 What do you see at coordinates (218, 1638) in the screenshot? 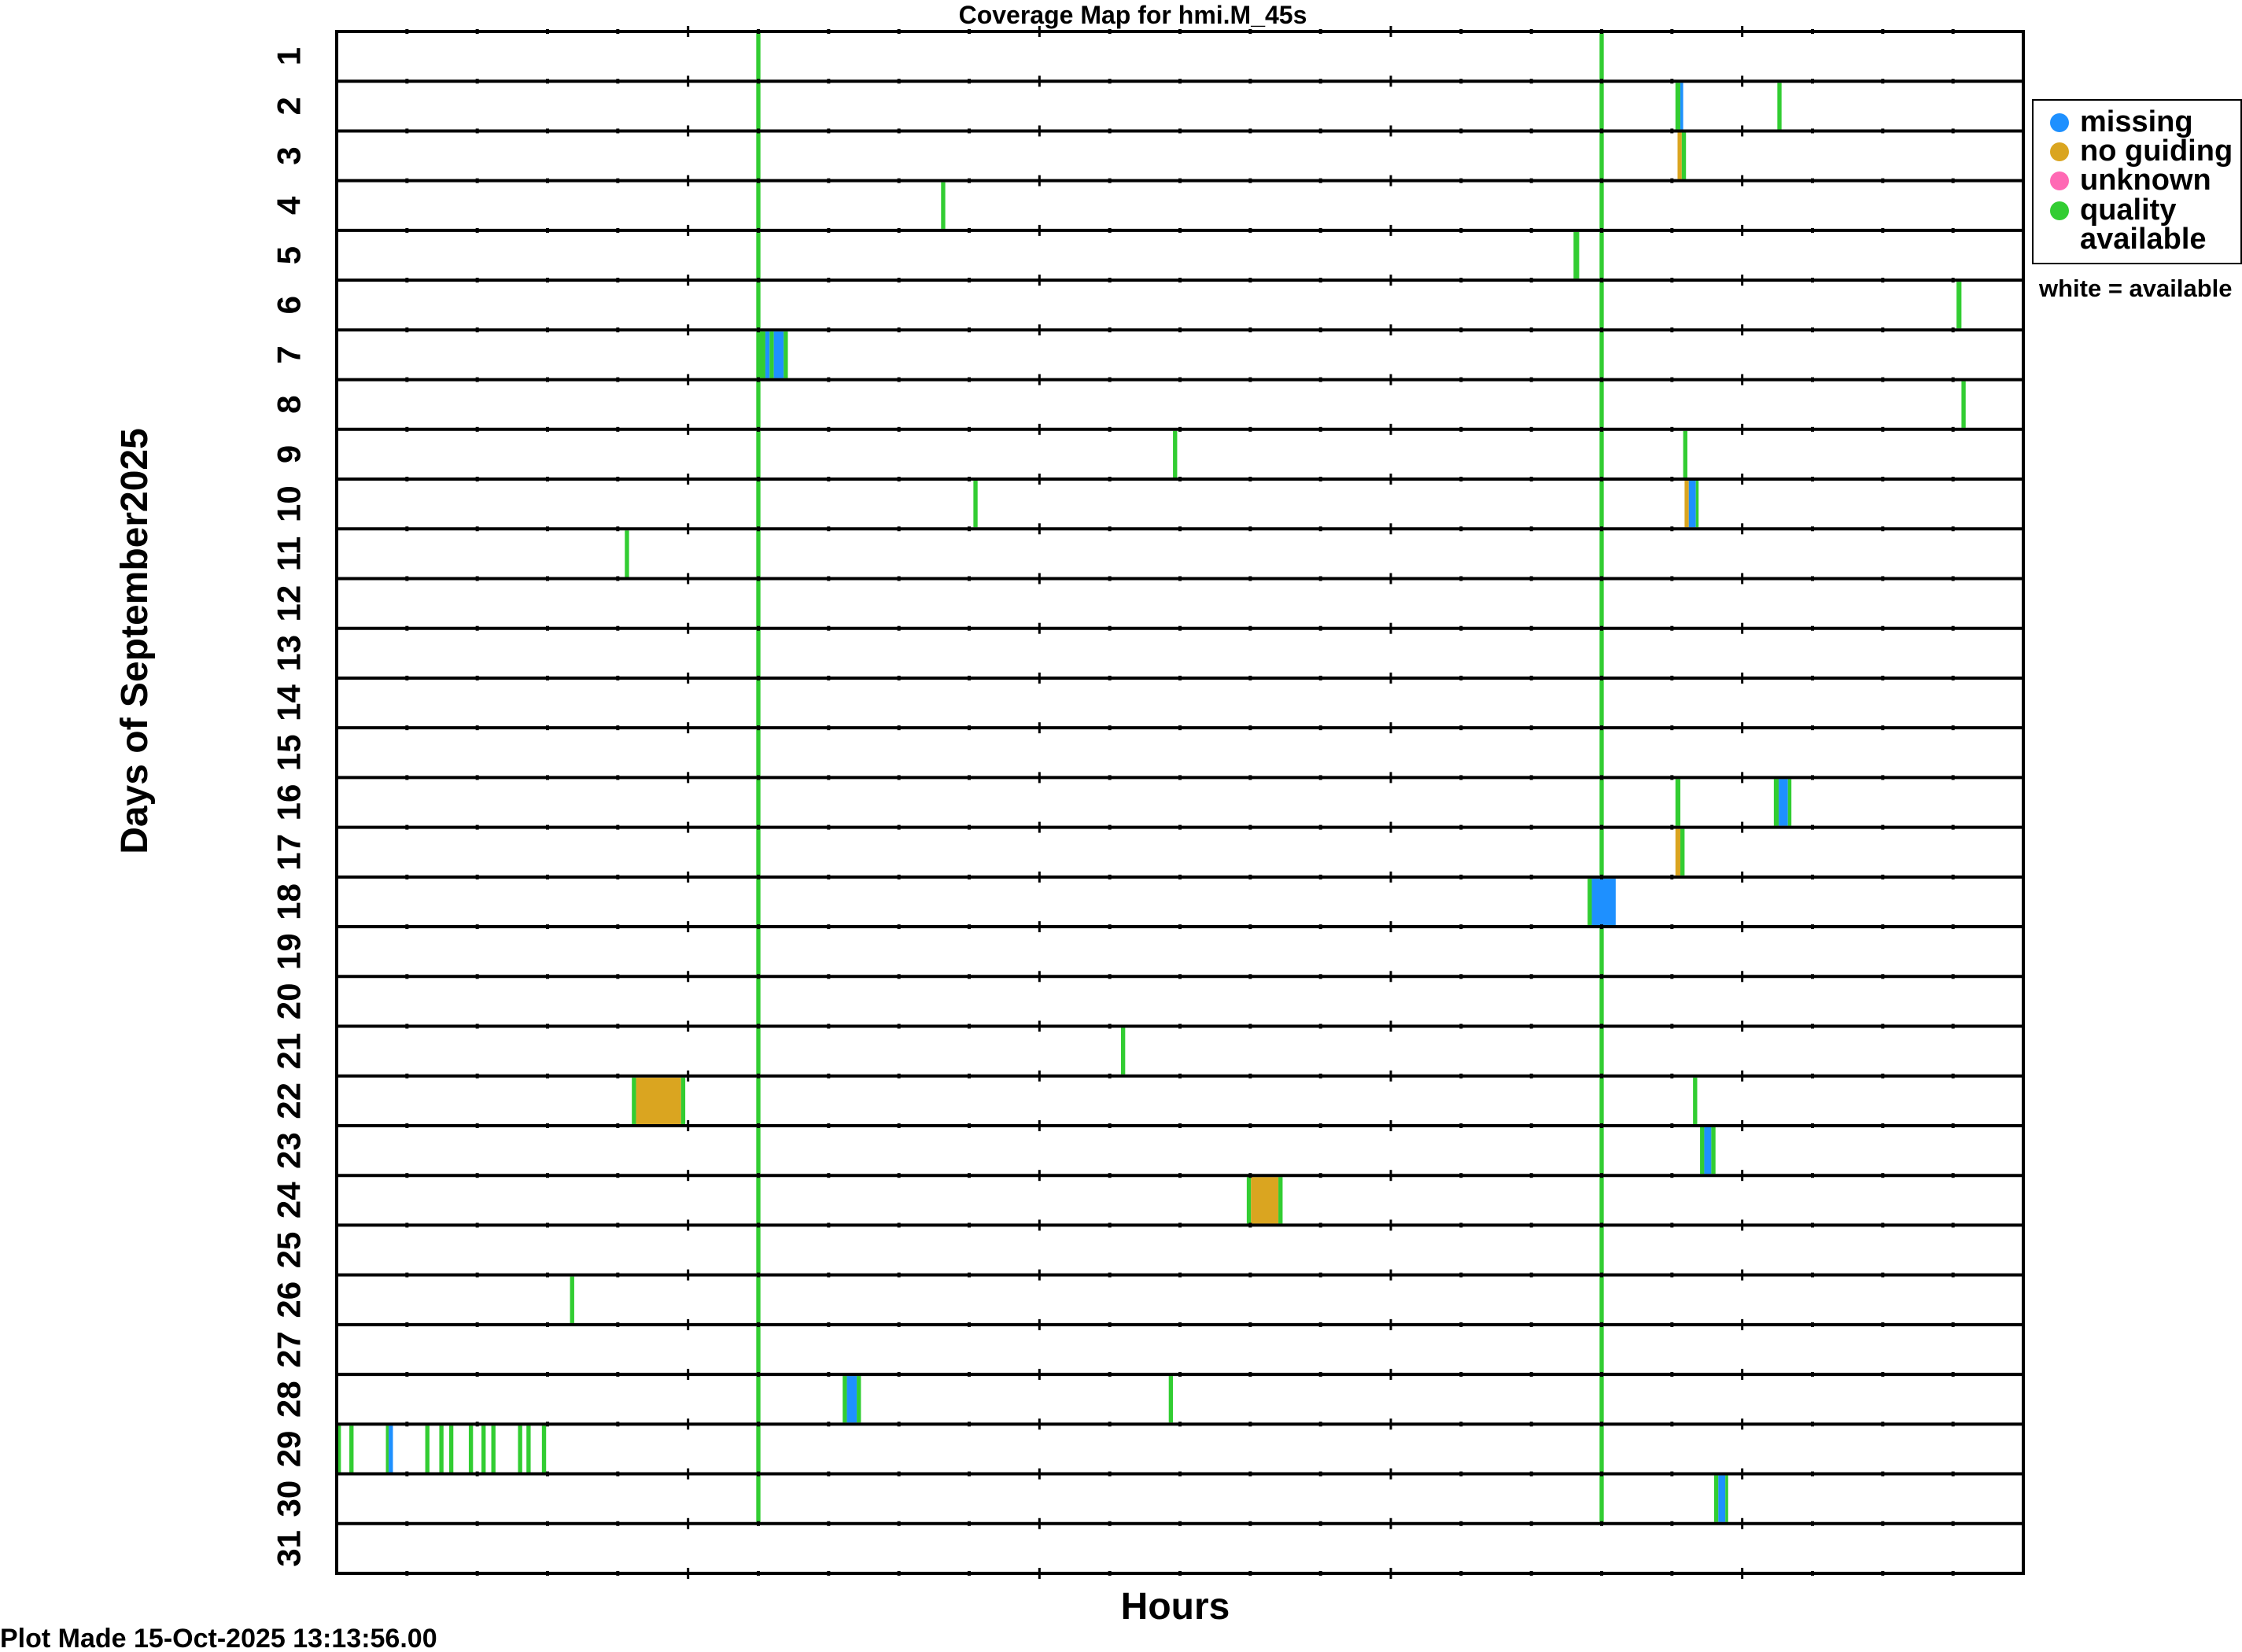
I see `plot-made-footer: Plot Made 15-Oct-2025 13:13:56.00` at bounding box center [218, 1638].